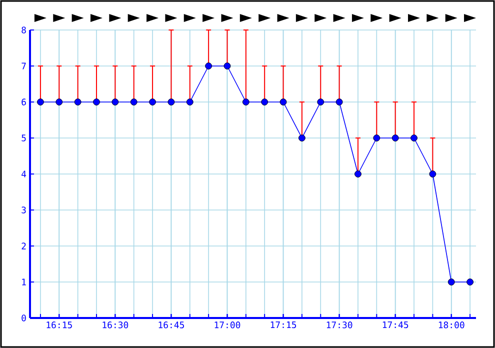 This screenshot has height=348, width=495. I want to click on x-tick-label: 16:30, so click(115, 325).